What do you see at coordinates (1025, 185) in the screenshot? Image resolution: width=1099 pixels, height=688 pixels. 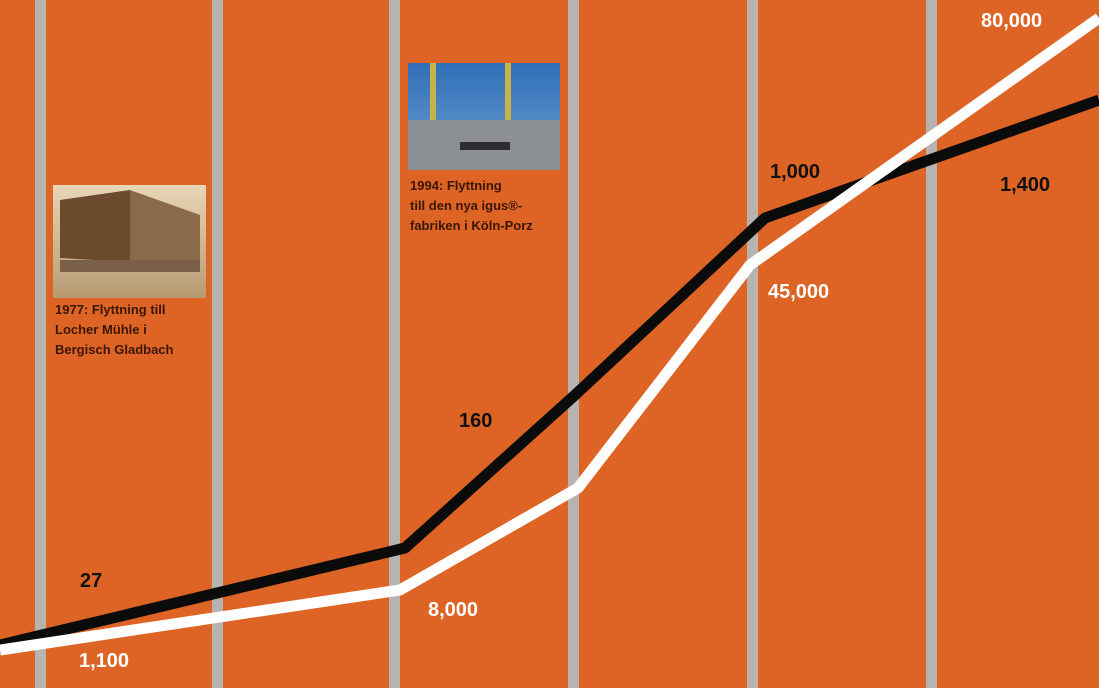 I see `label: 1,400` at bounding box center [1025, 185].